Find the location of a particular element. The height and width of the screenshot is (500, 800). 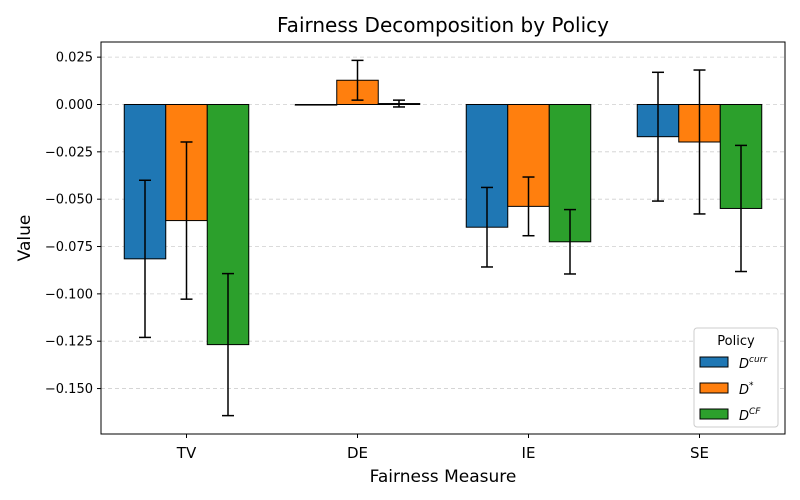

legend-title: Policy is located at coordinates (736, 341).